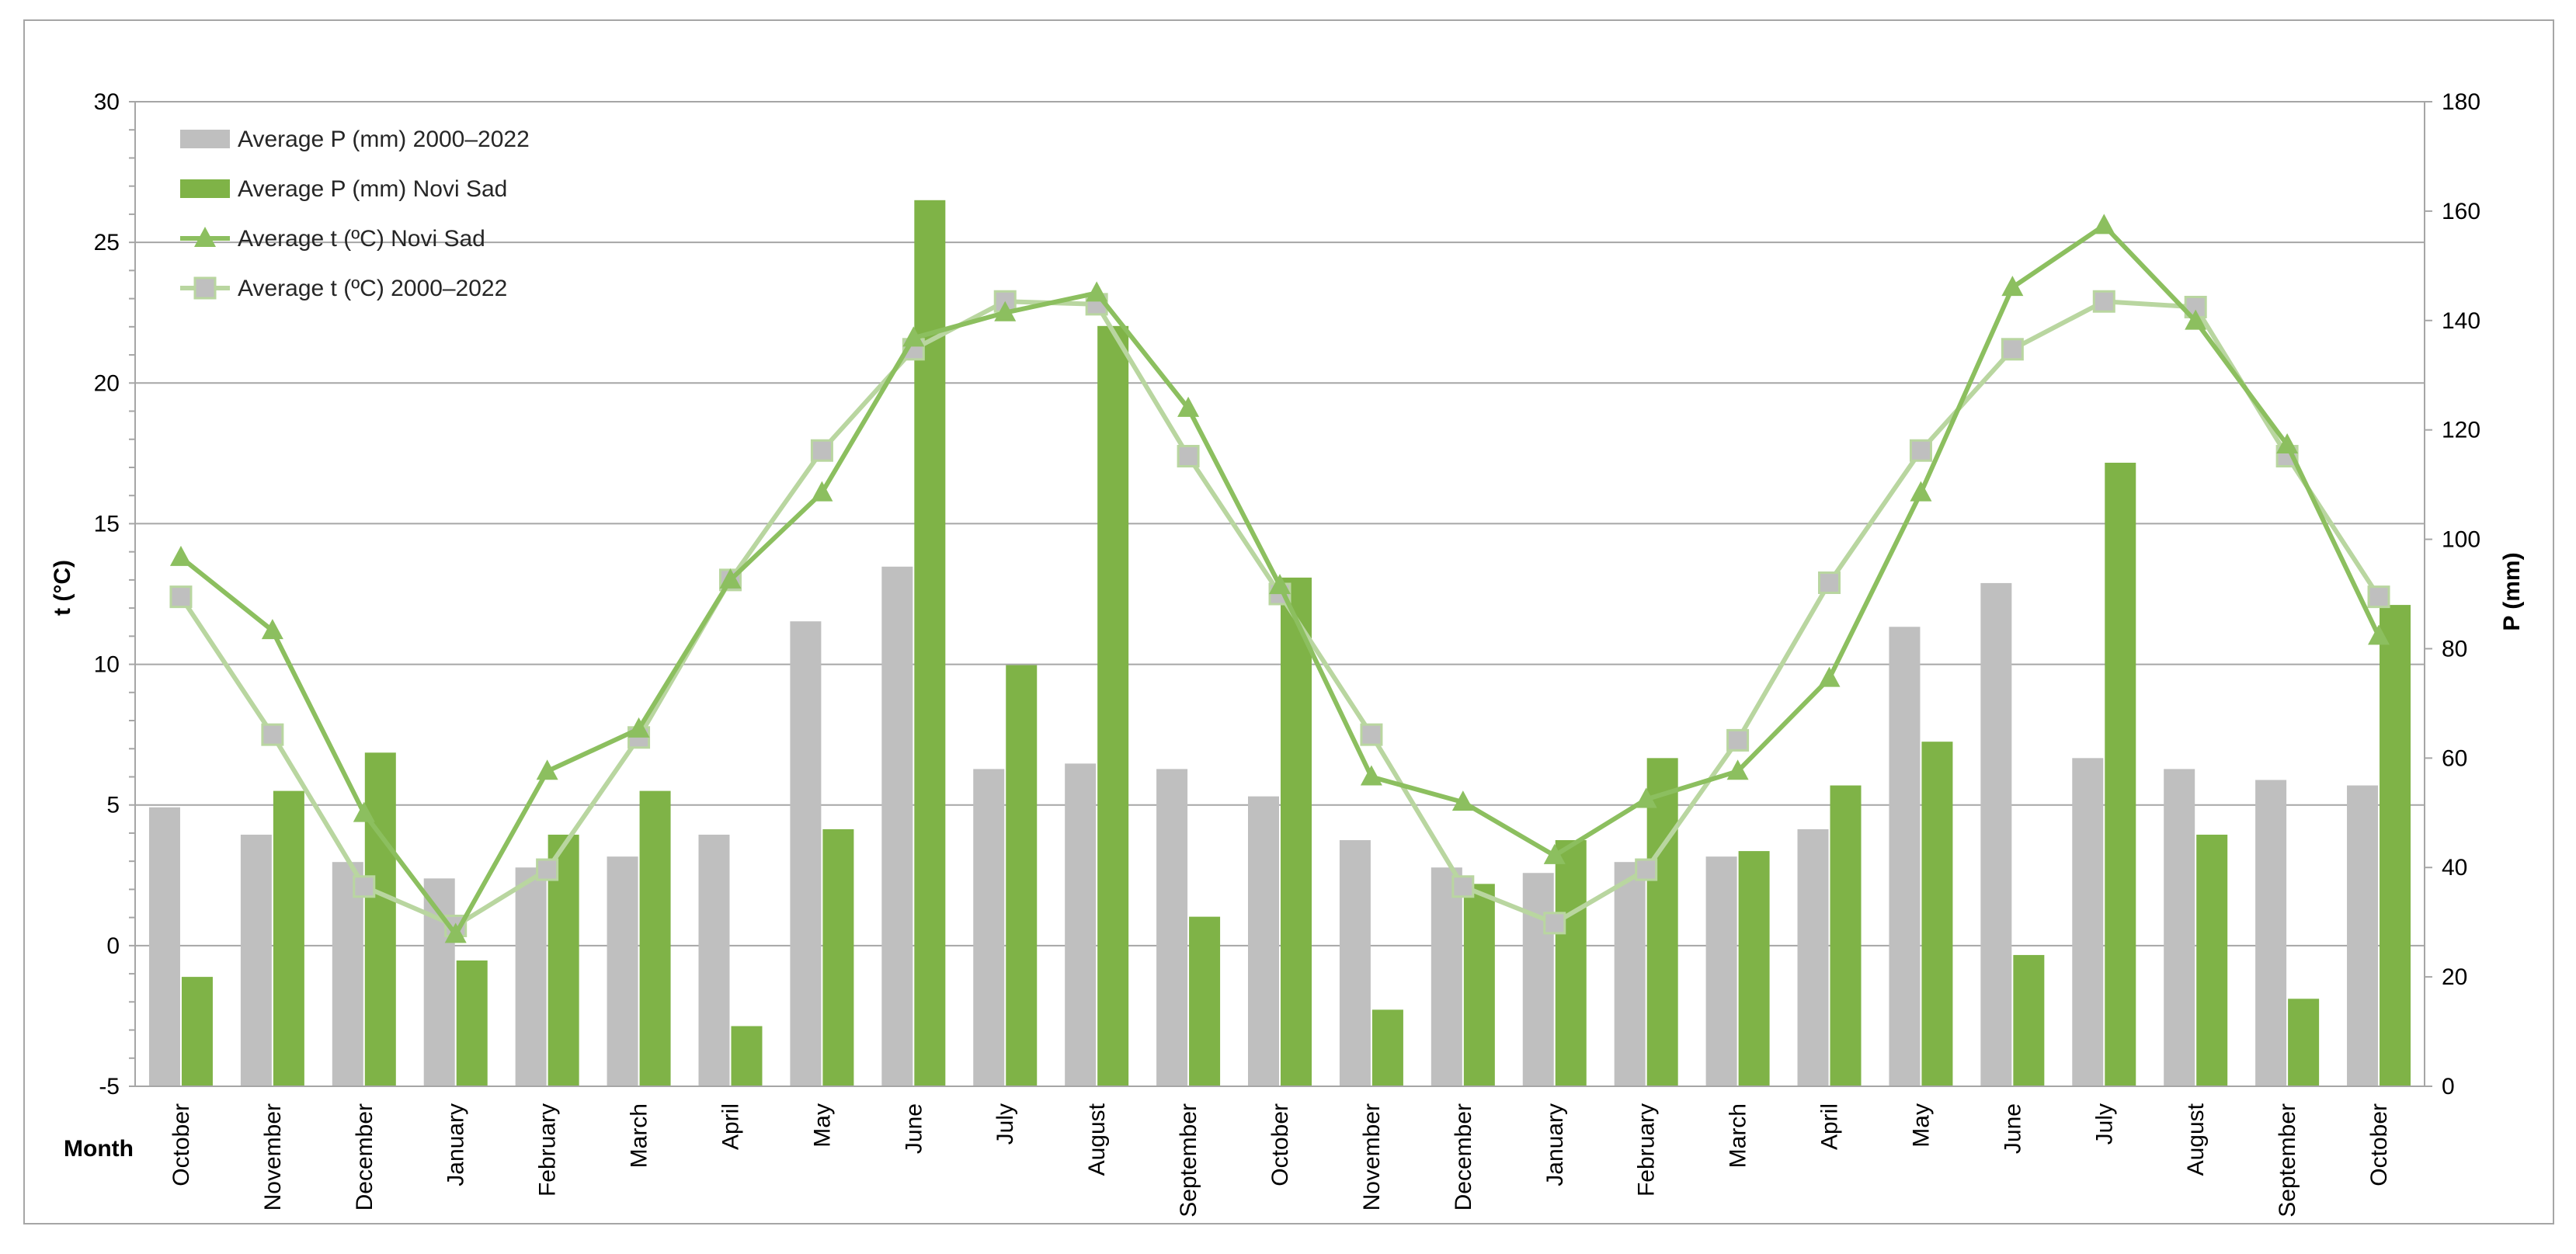 The image size is (2576, 1254). What do you see at coordinates (107, 383) in the screenshot?
I see `y-left-tick-label: 20` at bounding box center [107, 383].